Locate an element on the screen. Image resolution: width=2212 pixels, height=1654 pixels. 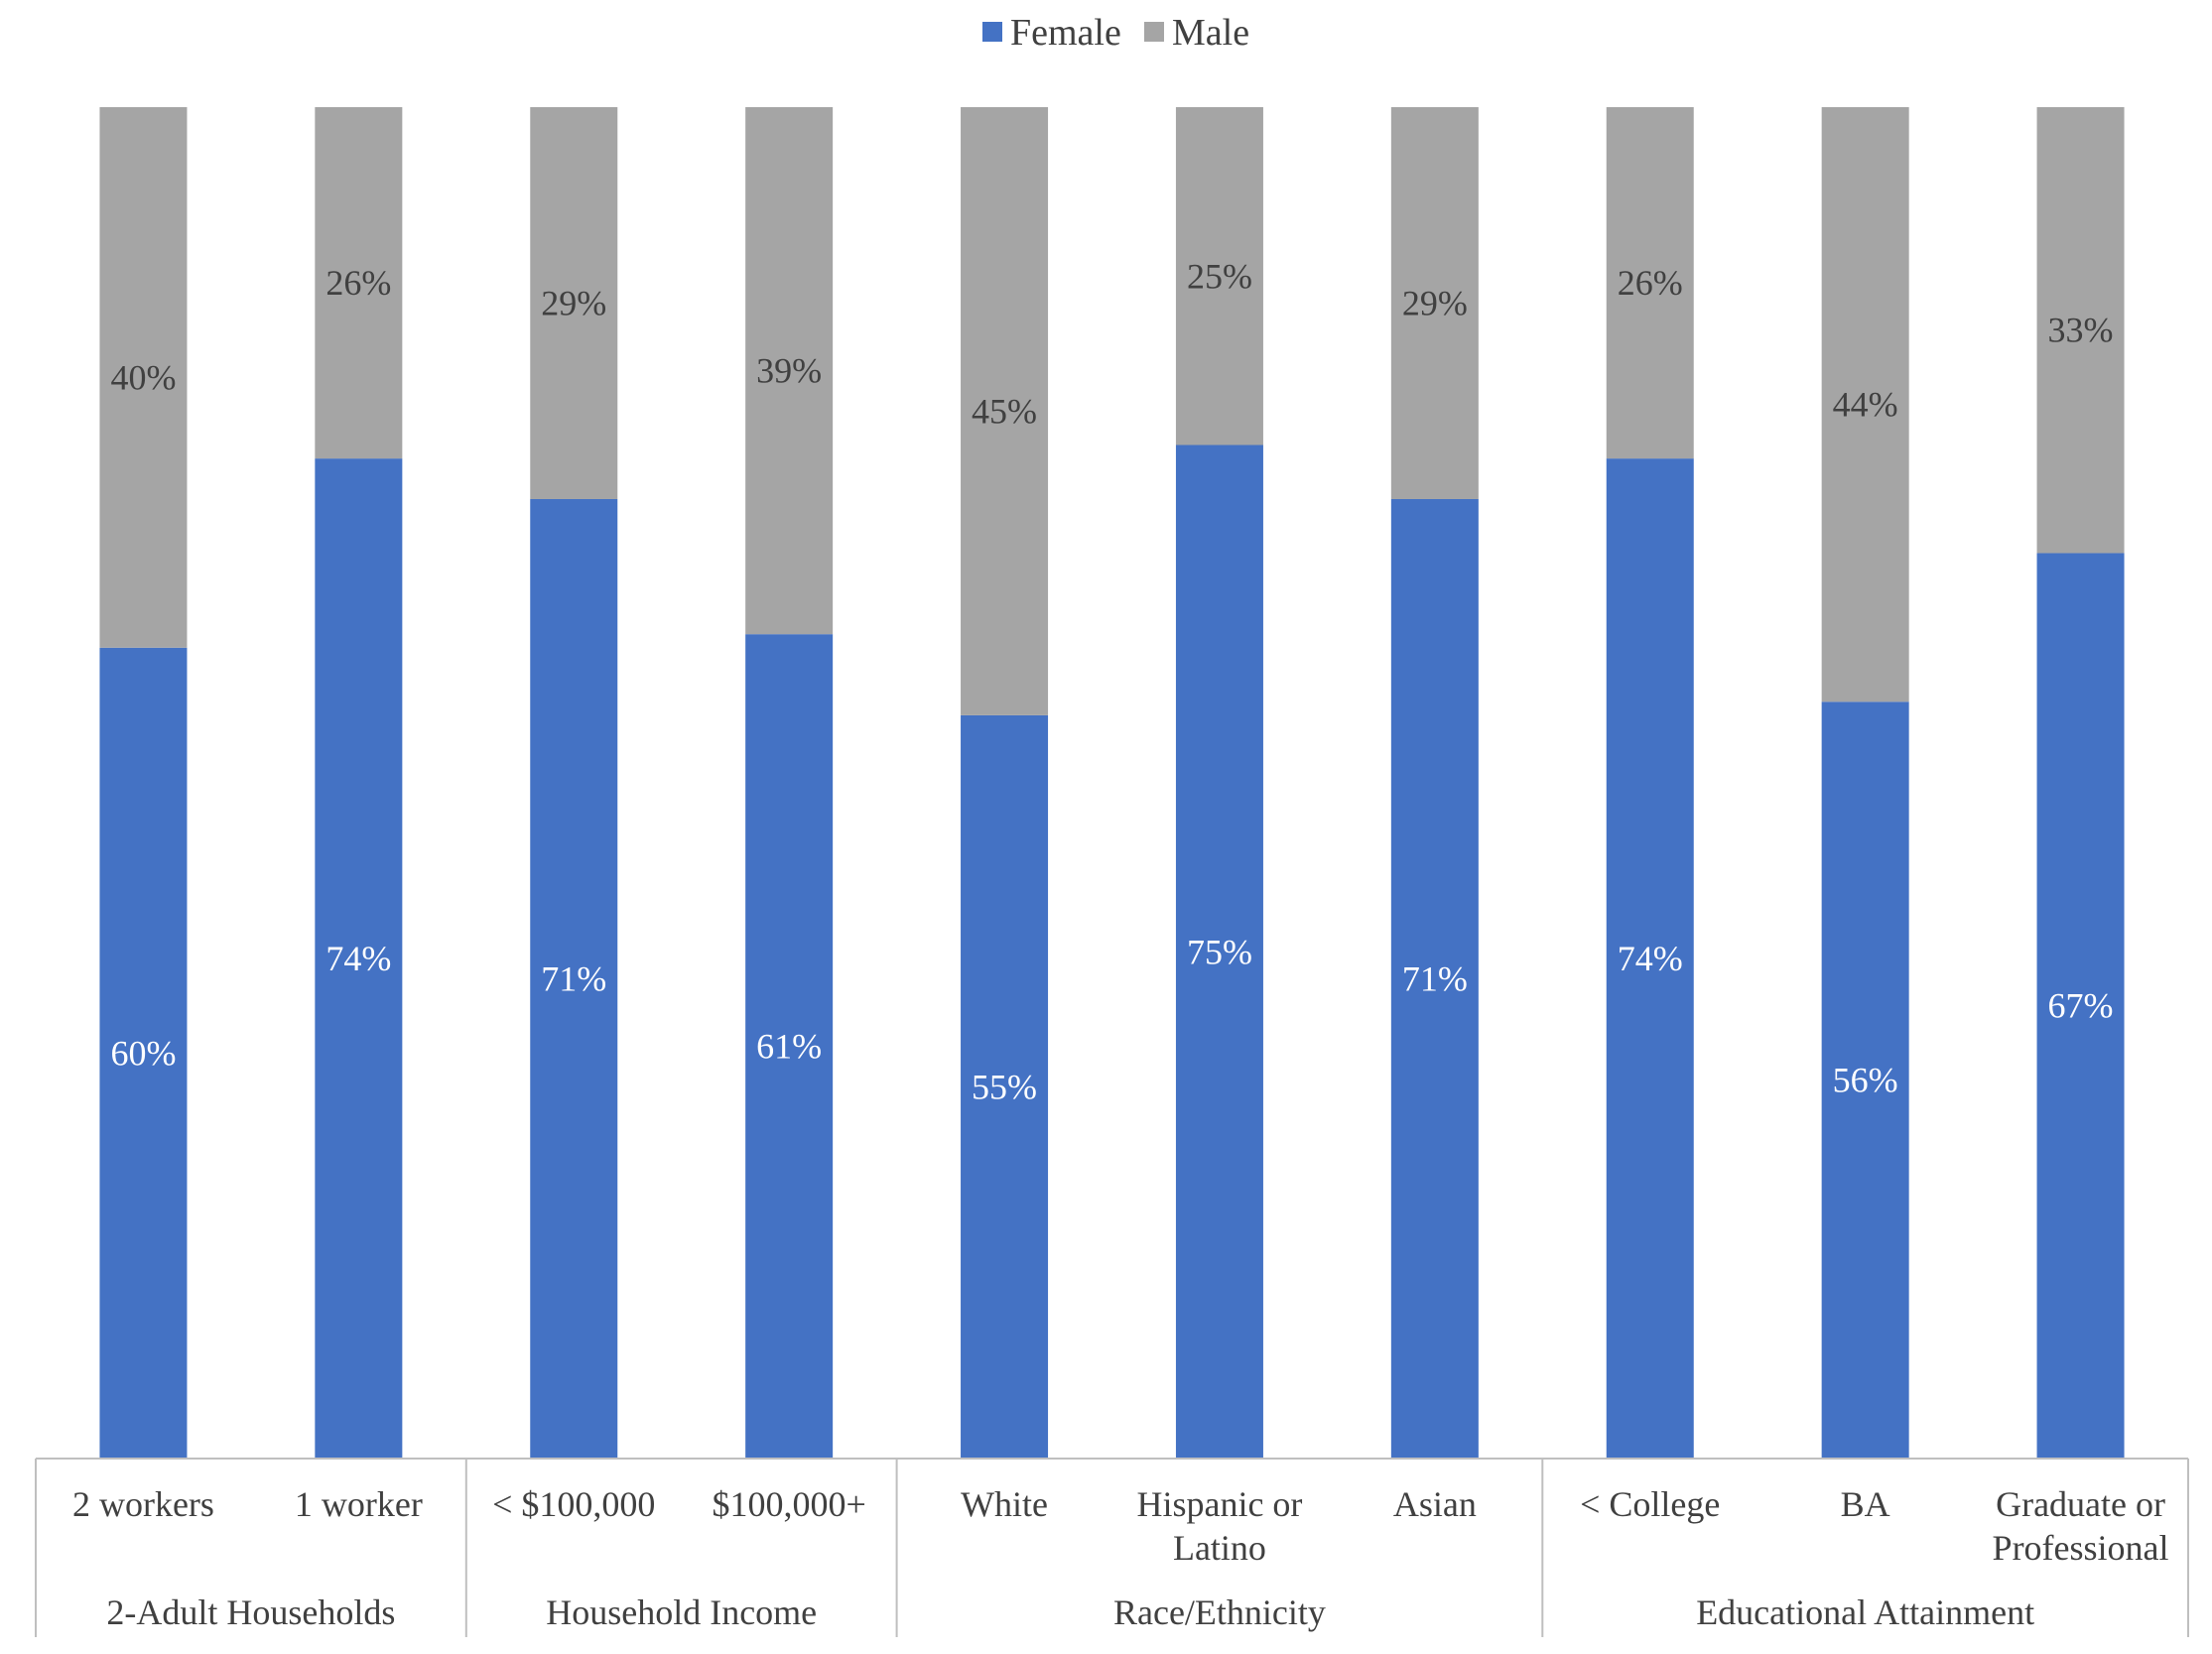
legend-label-male: Male is located at coordinates (1210, 33).